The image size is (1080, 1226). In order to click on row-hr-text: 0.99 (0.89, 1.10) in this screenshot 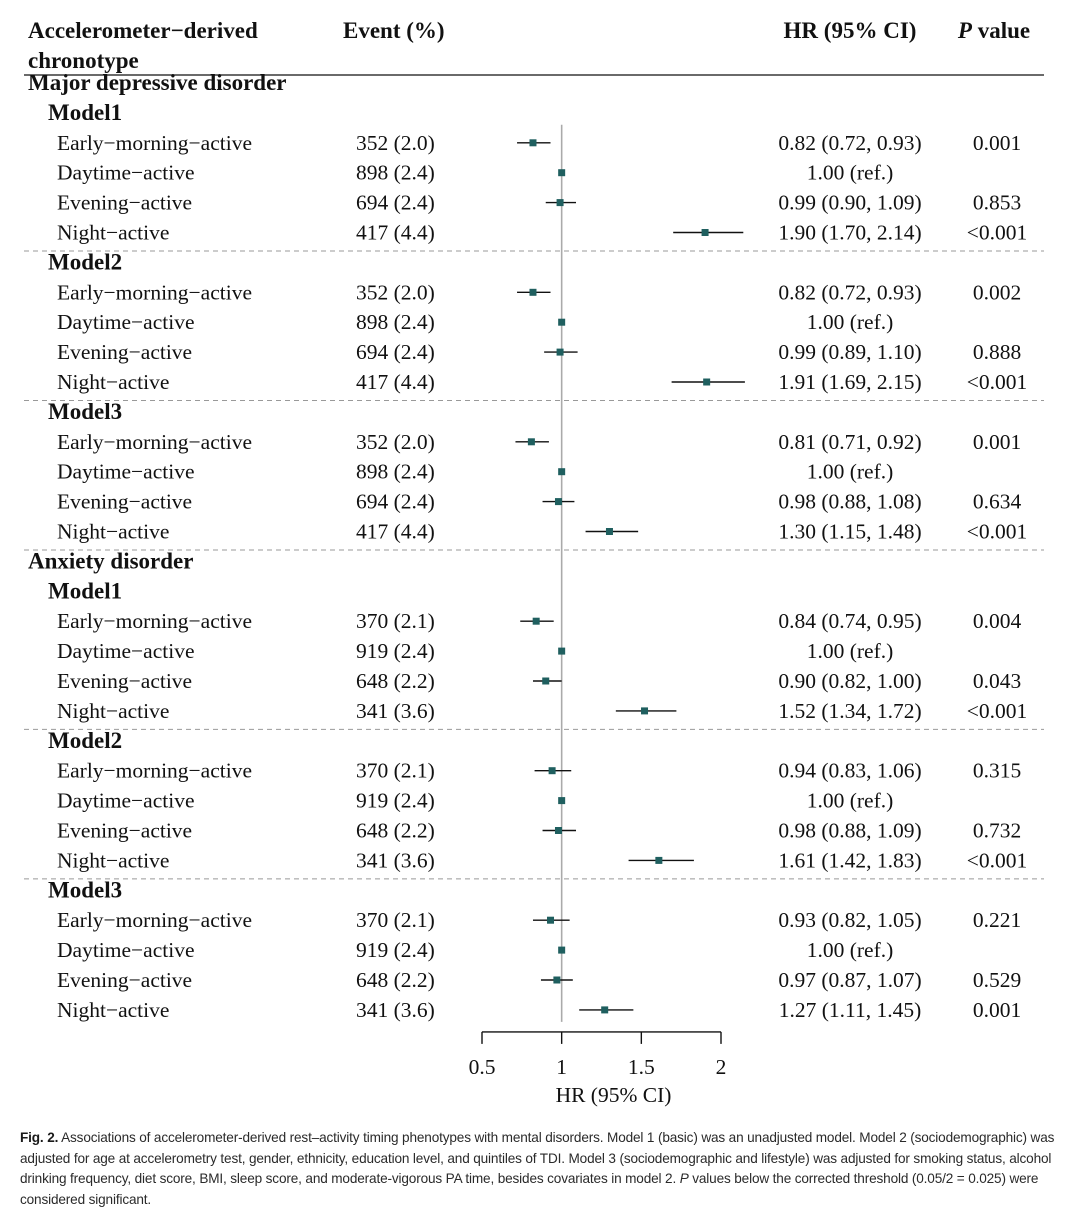, I will do `click(849, 352)`.